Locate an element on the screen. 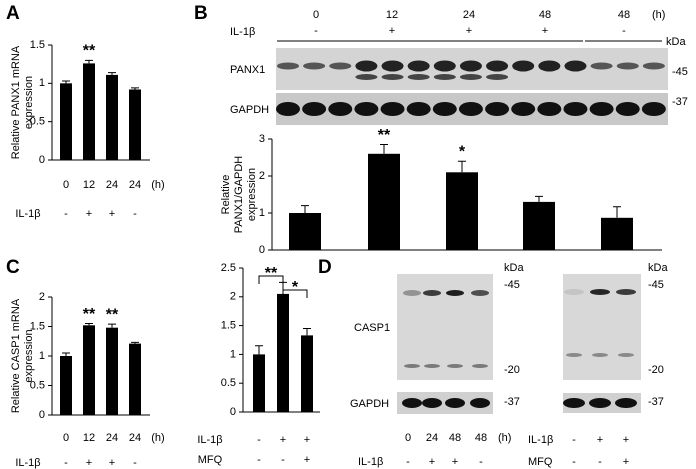 The width and height of the screenshot is (696, 469). x-tick-label: 12 is located at coordinates (89, 185).